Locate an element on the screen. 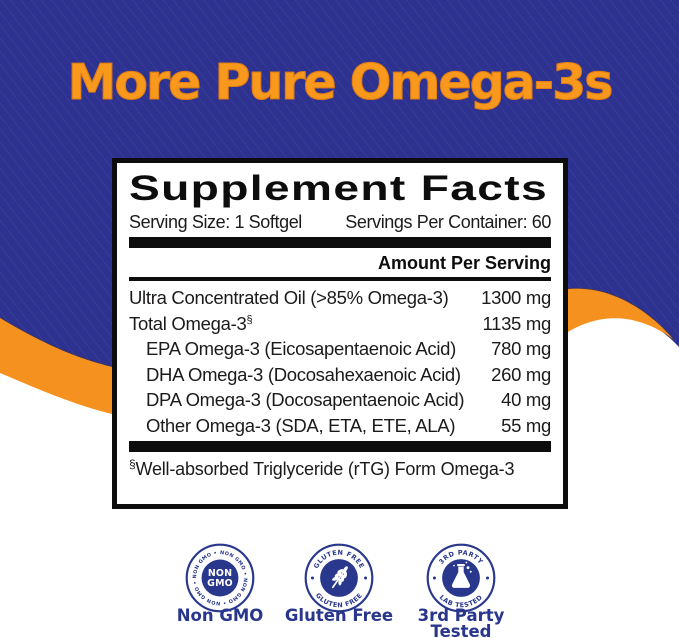  nutrient-amount: 40 mg is located at coordinates (526, 399).